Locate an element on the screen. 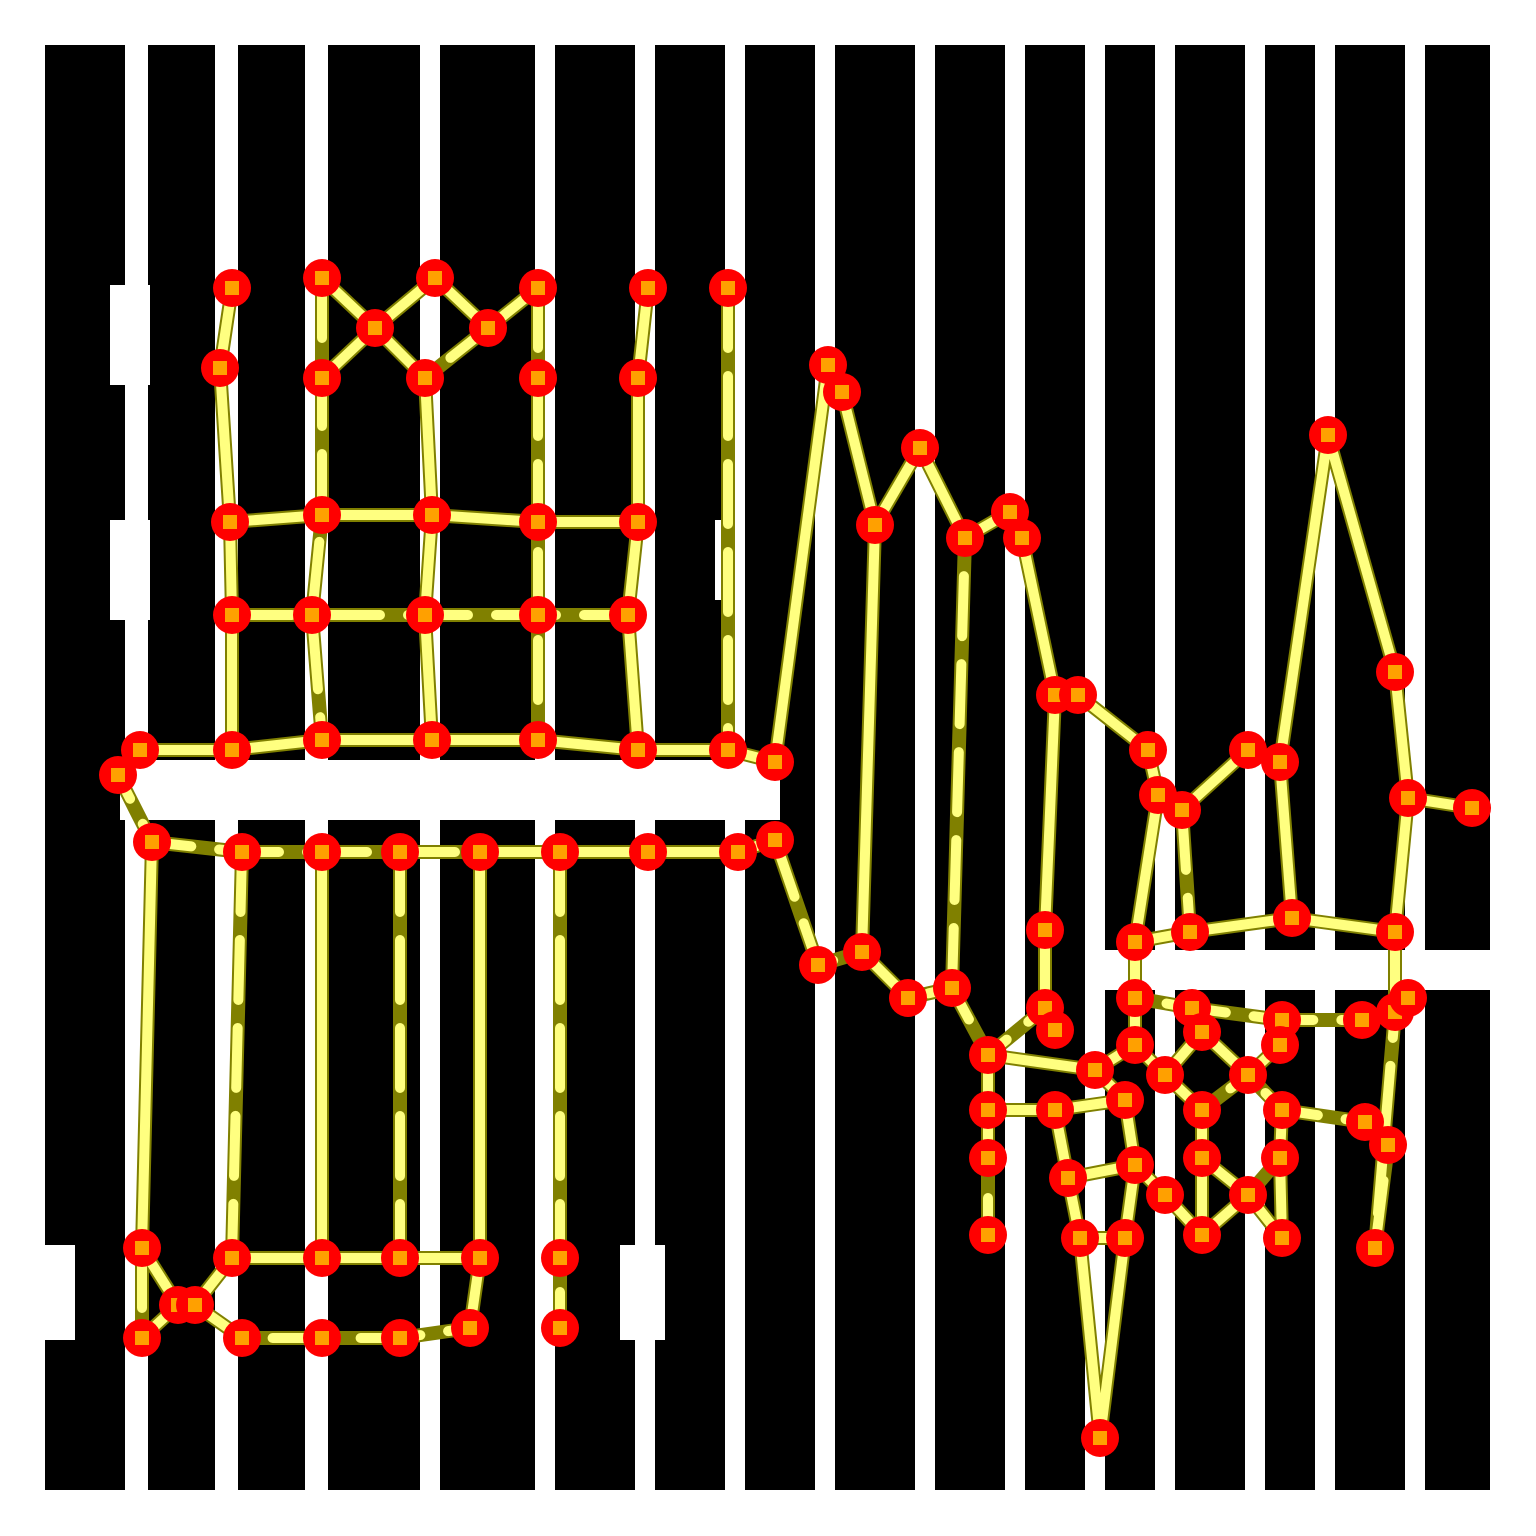  gap-horizontal-band is located at coordinates (450, 790).